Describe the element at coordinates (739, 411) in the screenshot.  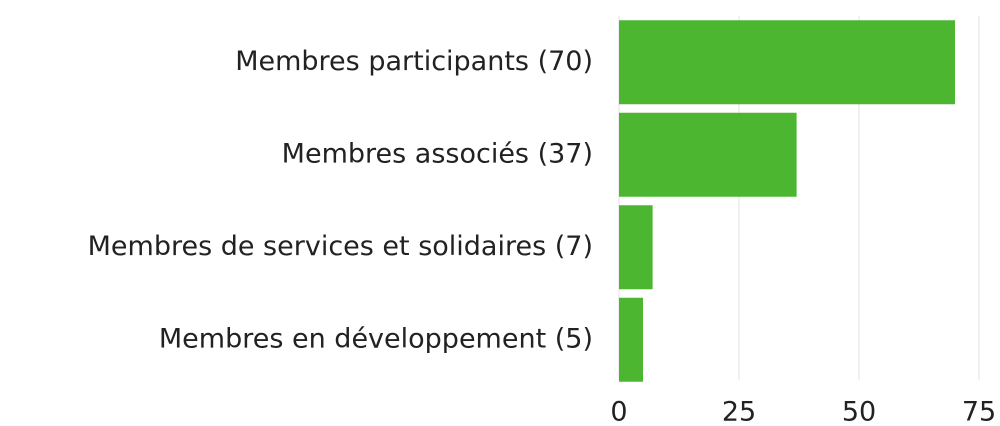
I see `x-tick-label: 25` at that location.